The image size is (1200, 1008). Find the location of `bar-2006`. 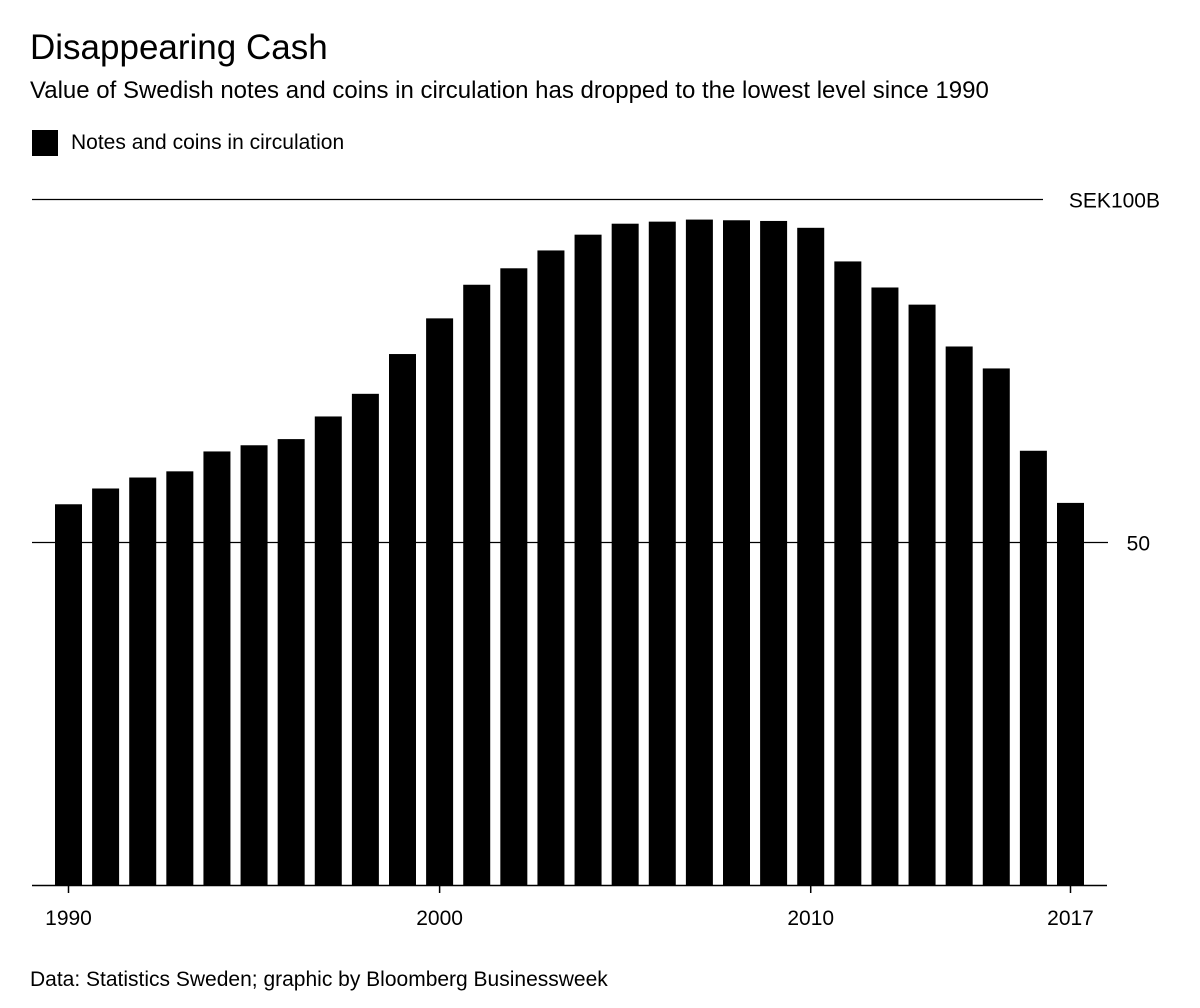

bar-2006 is located at coordinates (662, 553).